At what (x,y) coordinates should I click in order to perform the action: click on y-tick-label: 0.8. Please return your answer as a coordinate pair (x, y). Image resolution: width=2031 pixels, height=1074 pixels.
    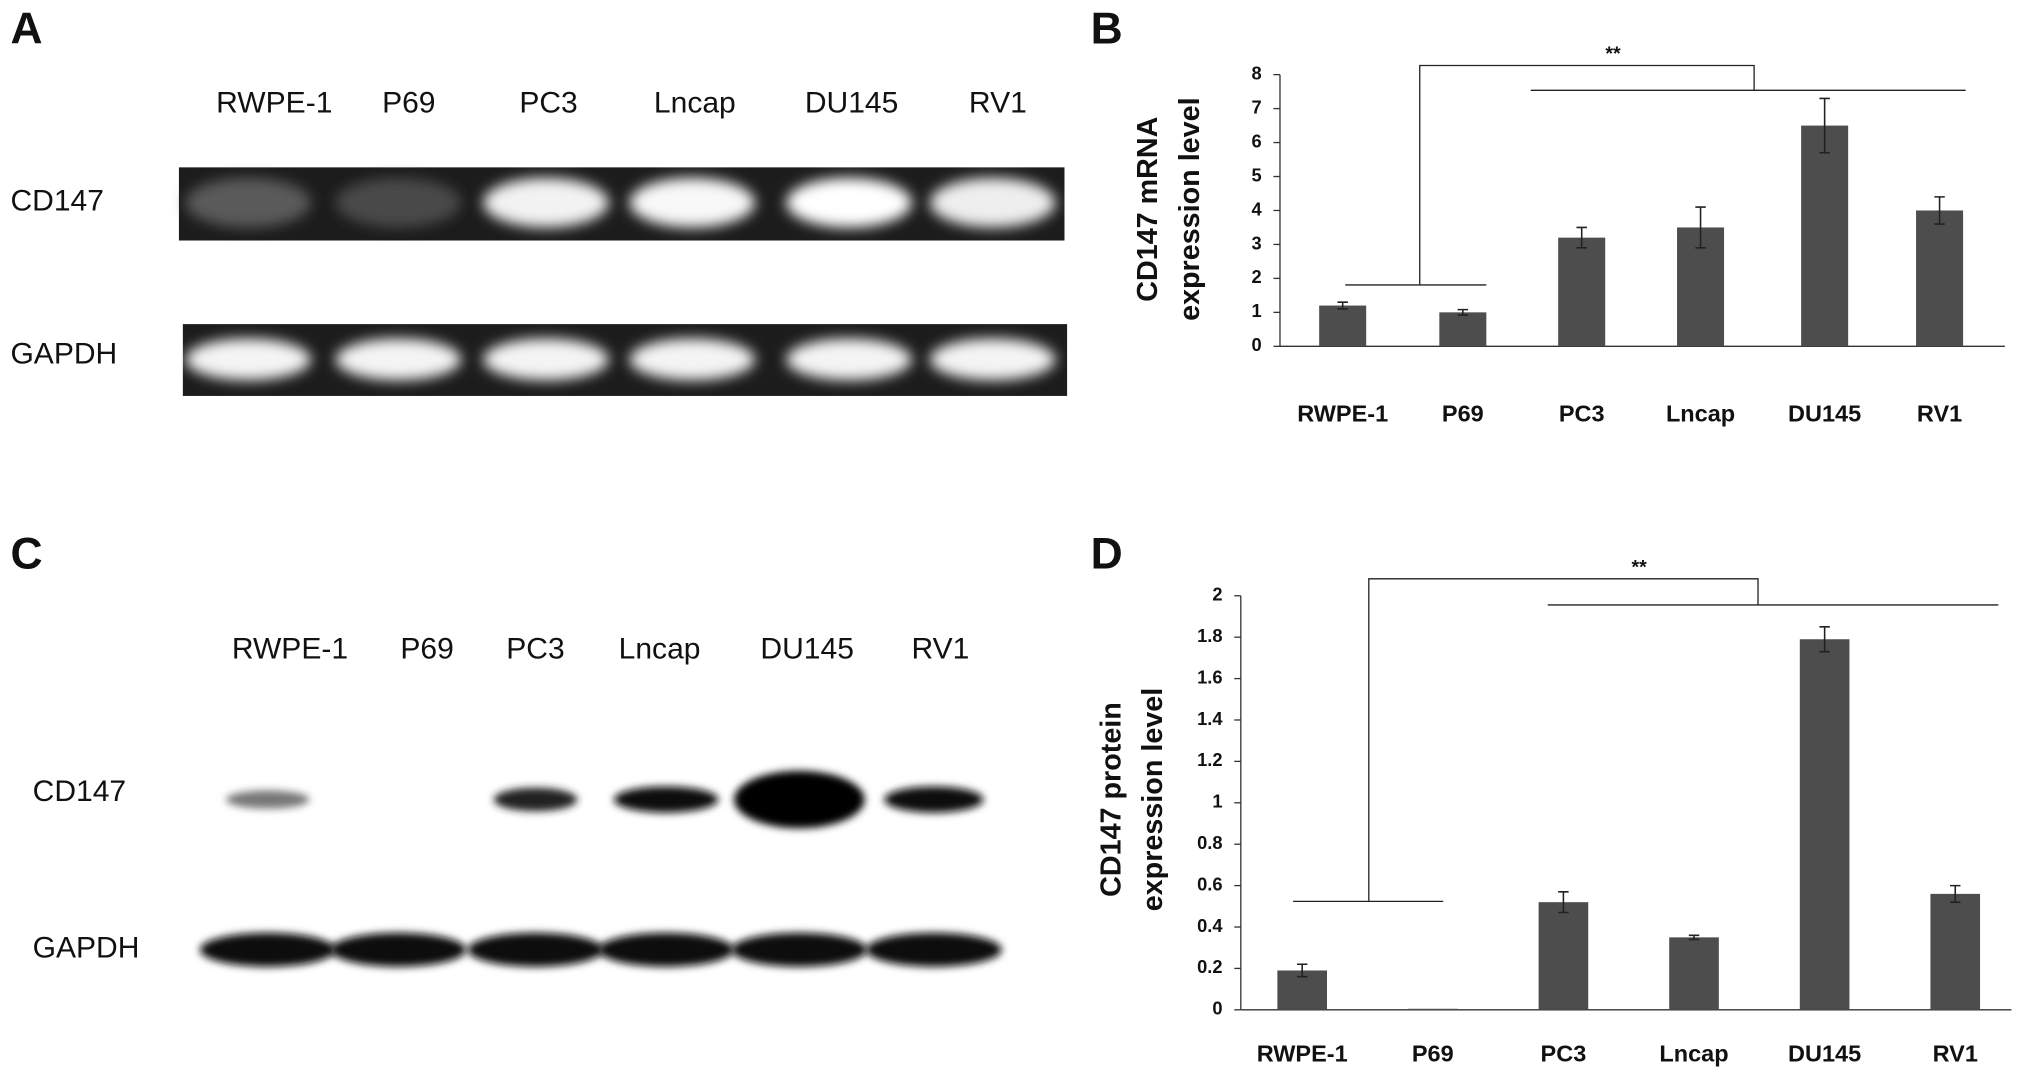
    Looking at the image, I should click on (1209, 842).